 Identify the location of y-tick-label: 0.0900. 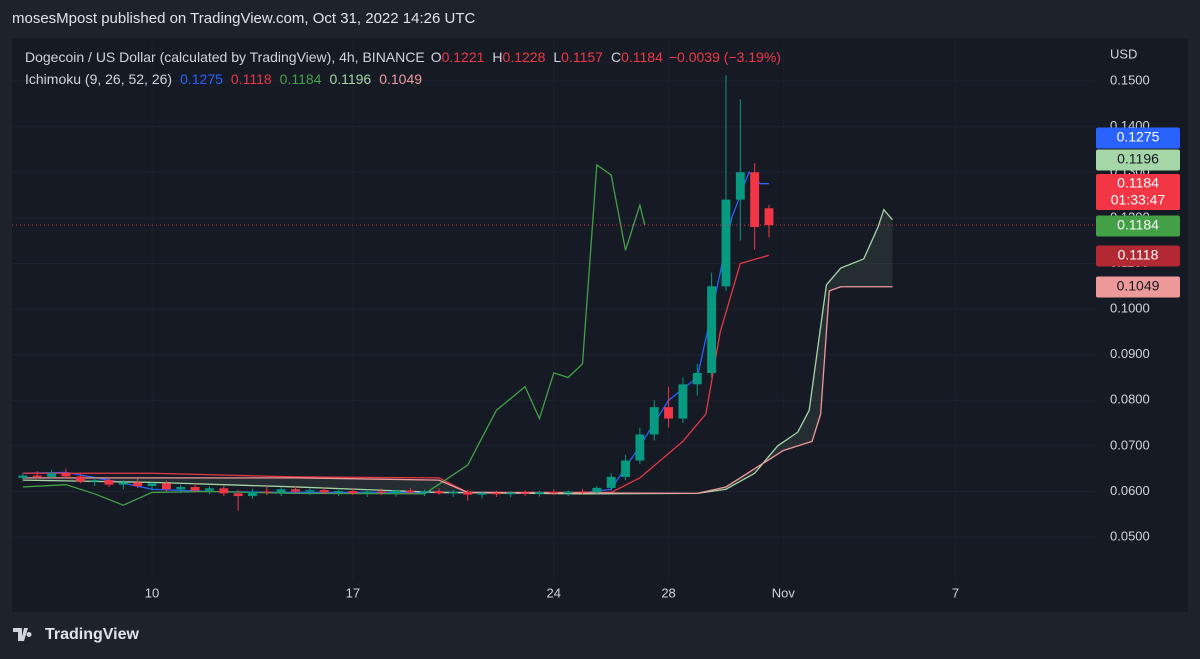
(1130, 353).